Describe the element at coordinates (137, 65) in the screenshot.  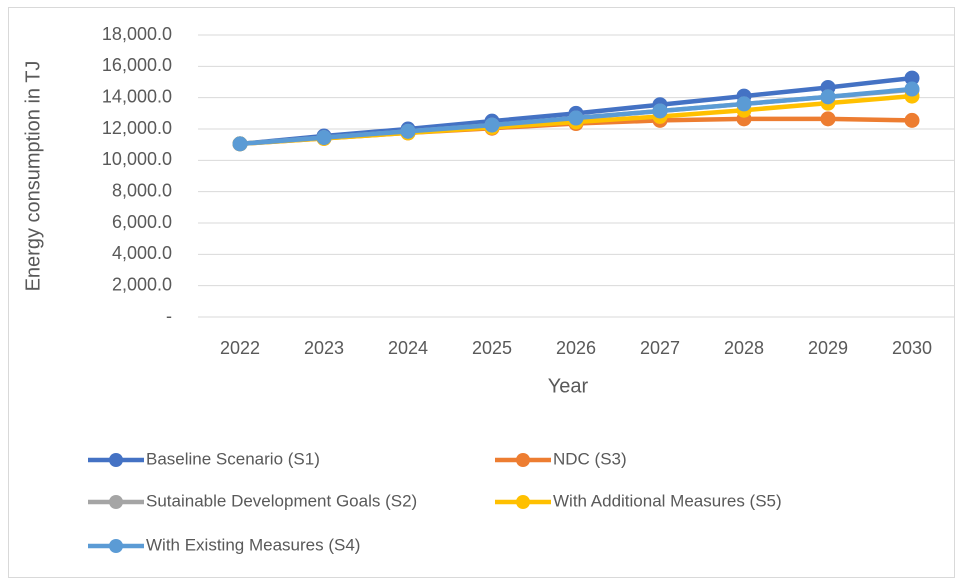
I see `y-tick-label: 16,000.0` at that location.